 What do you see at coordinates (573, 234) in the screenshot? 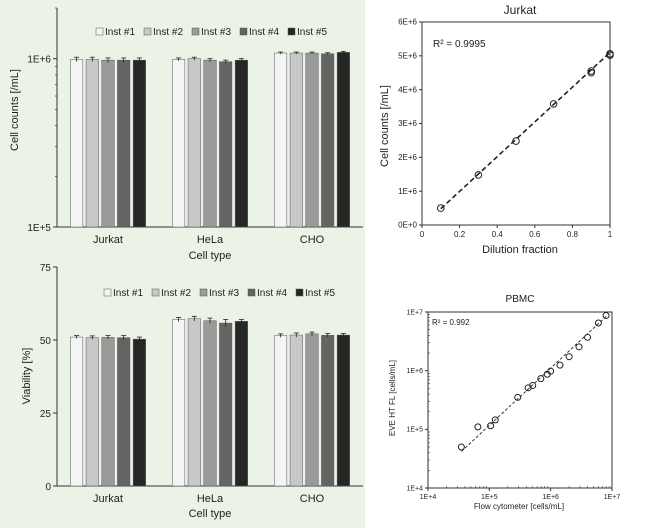
I see `x-tick-label: 0.8` at bounding box center [573, 234].